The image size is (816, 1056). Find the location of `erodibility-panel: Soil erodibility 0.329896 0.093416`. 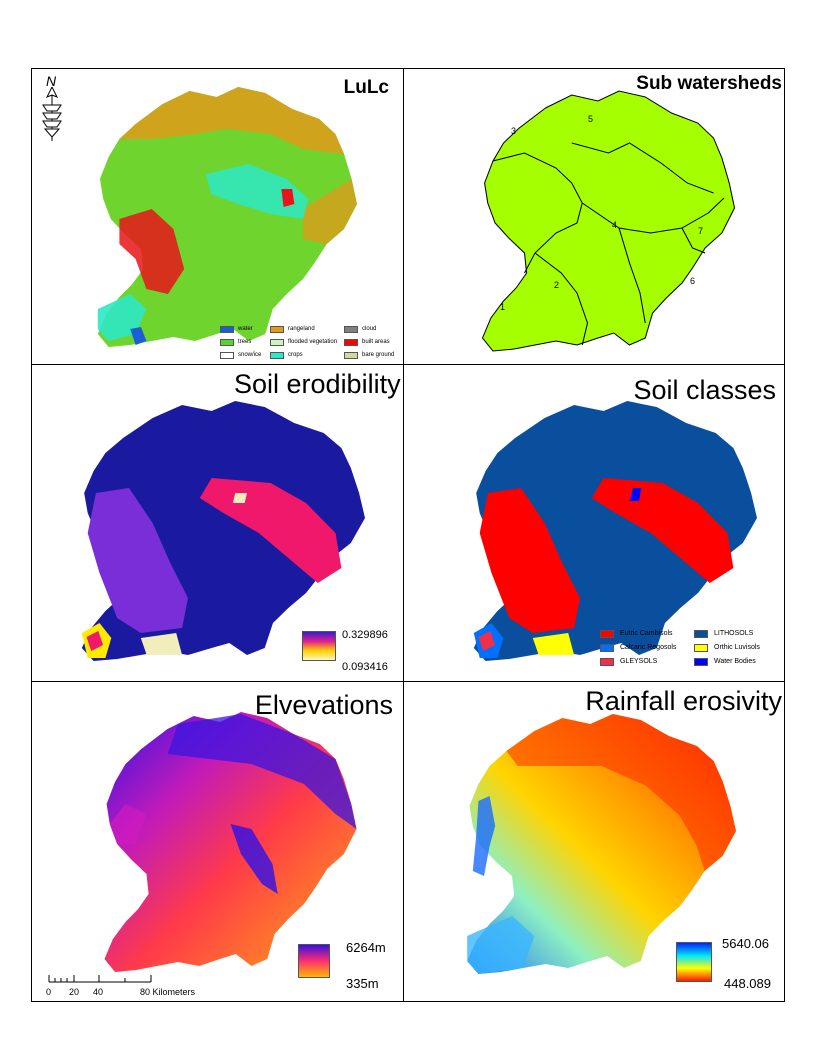

erodibility-panel: Soil erodibility 0.329896 0.093416 is located at coordinates (217, 523).